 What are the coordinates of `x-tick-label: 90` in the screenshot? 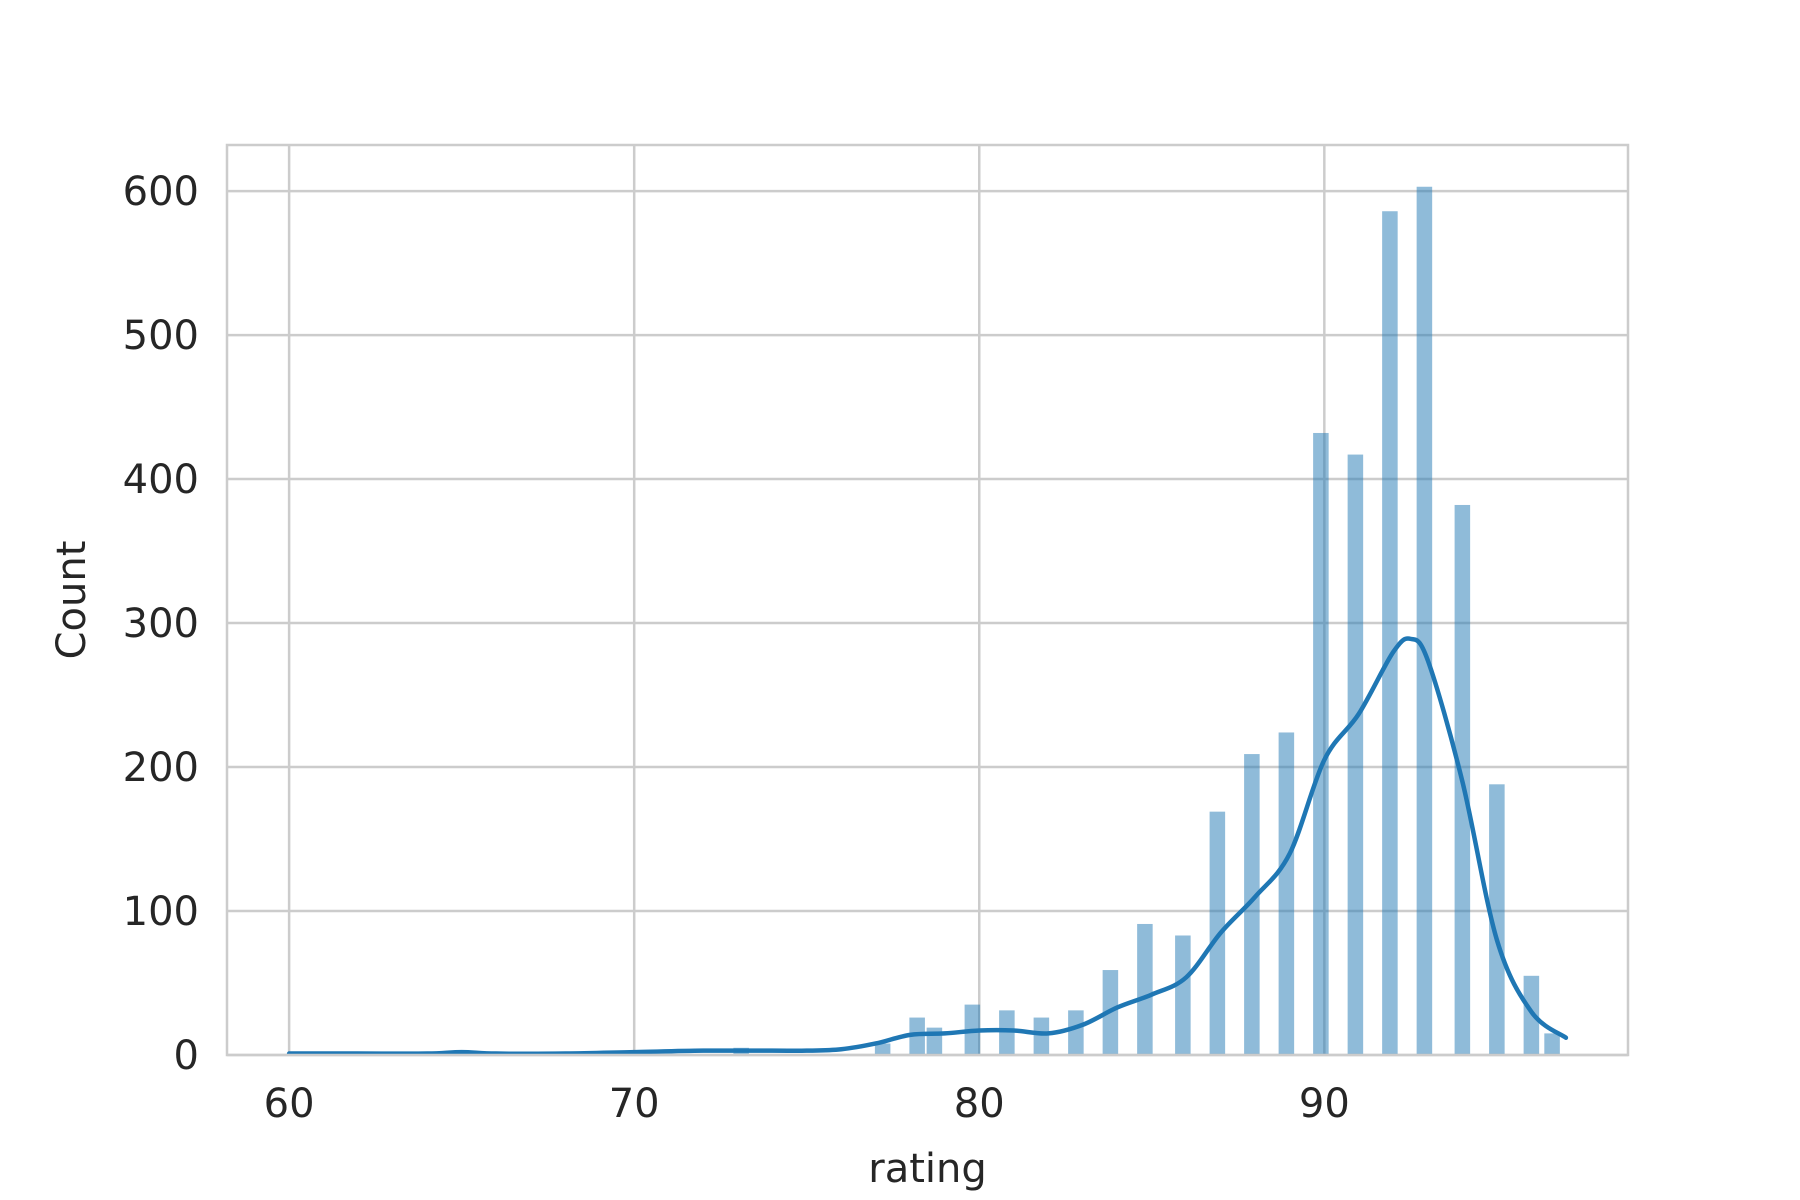 It's located at (1324, 1104).